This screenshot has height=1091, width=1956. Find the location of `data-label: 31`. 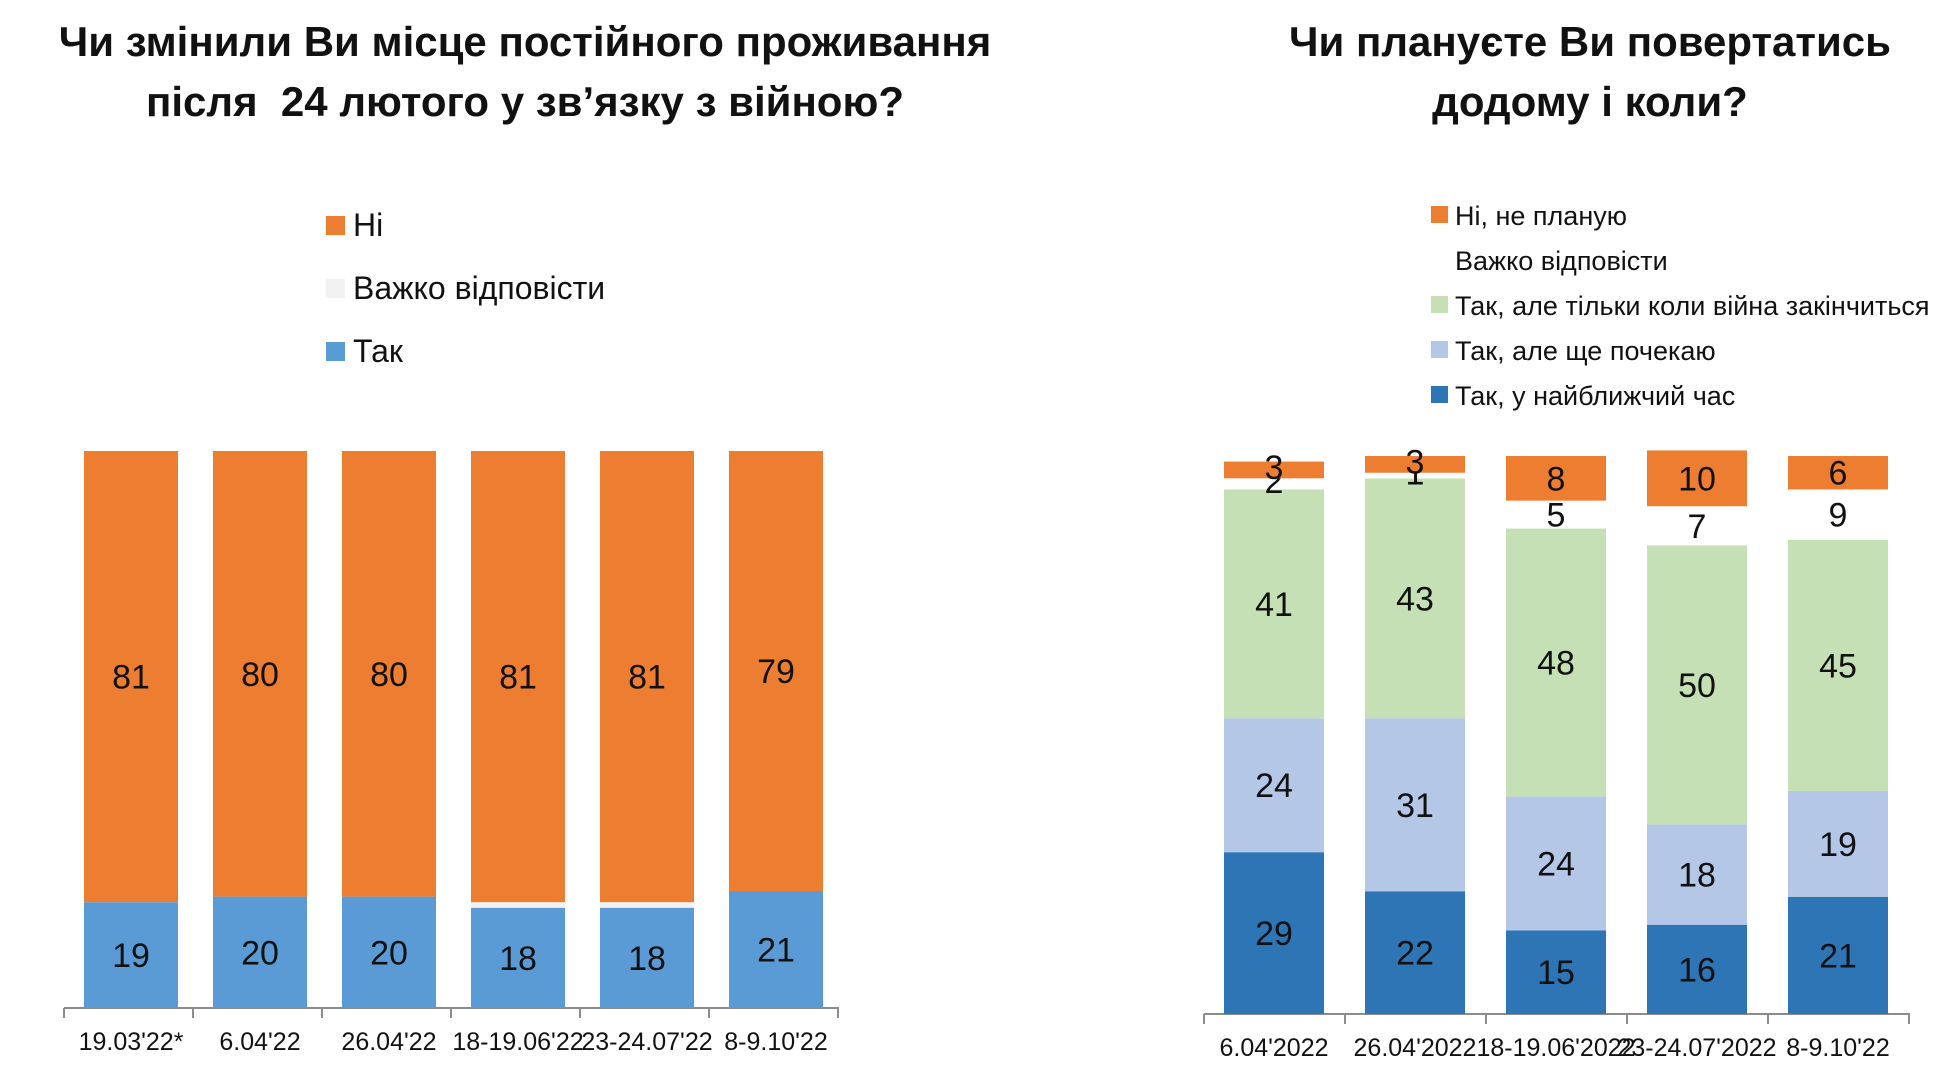

data-label: 31 is located at coordinates (1415, 806).